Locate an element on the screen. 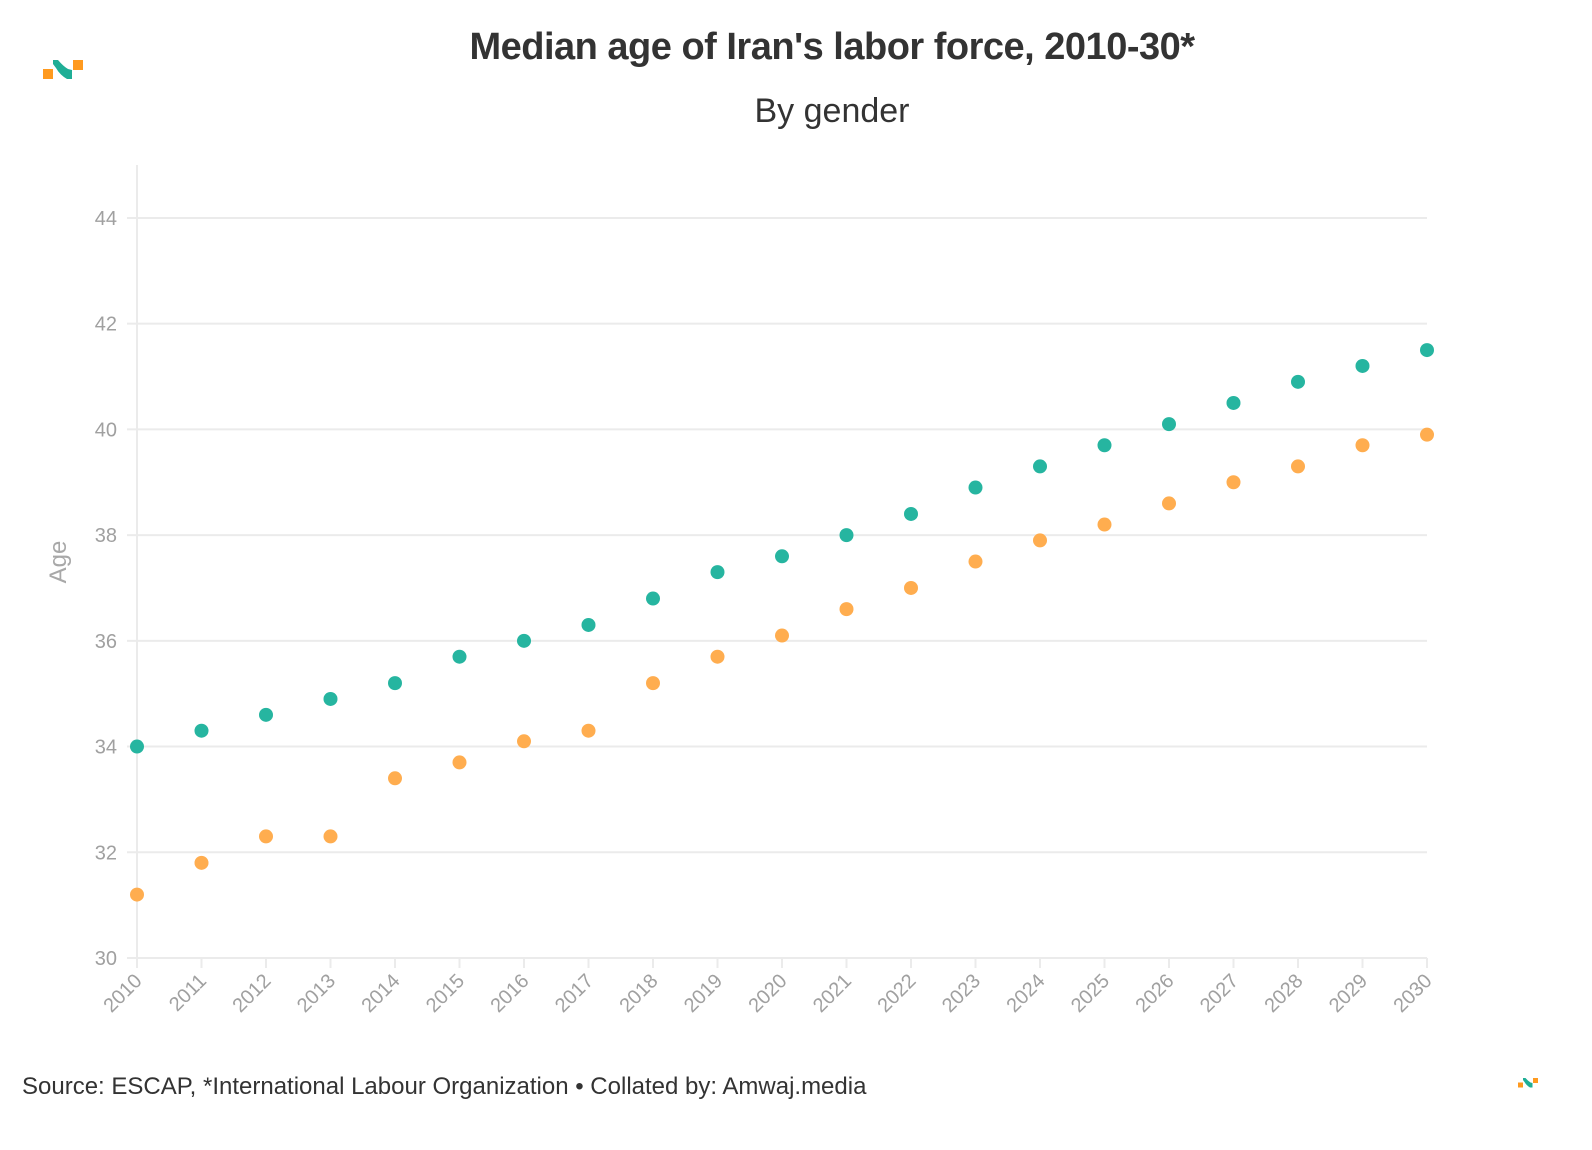 The width and height of the screenshot is (1592, 1150). y-axis-title: Age is located at coordinates (58, 562).